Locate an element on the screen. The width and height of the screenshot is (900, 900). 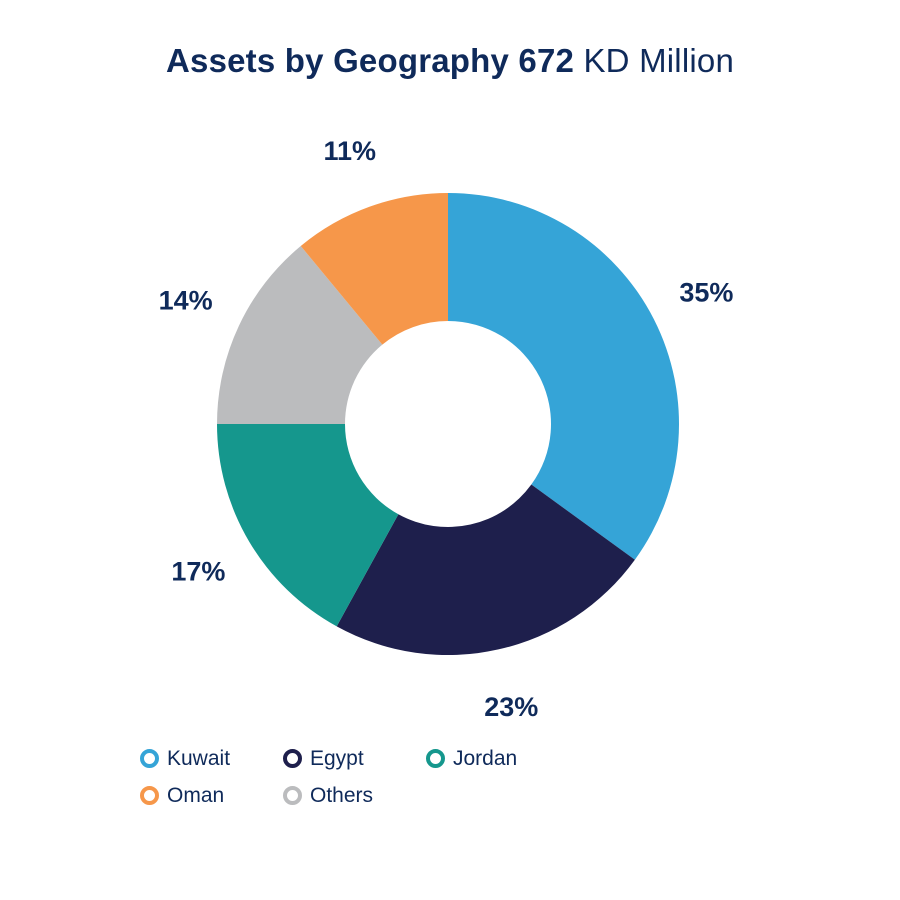
data-label-kuwait: 35% is located at coordinates (706, 292).